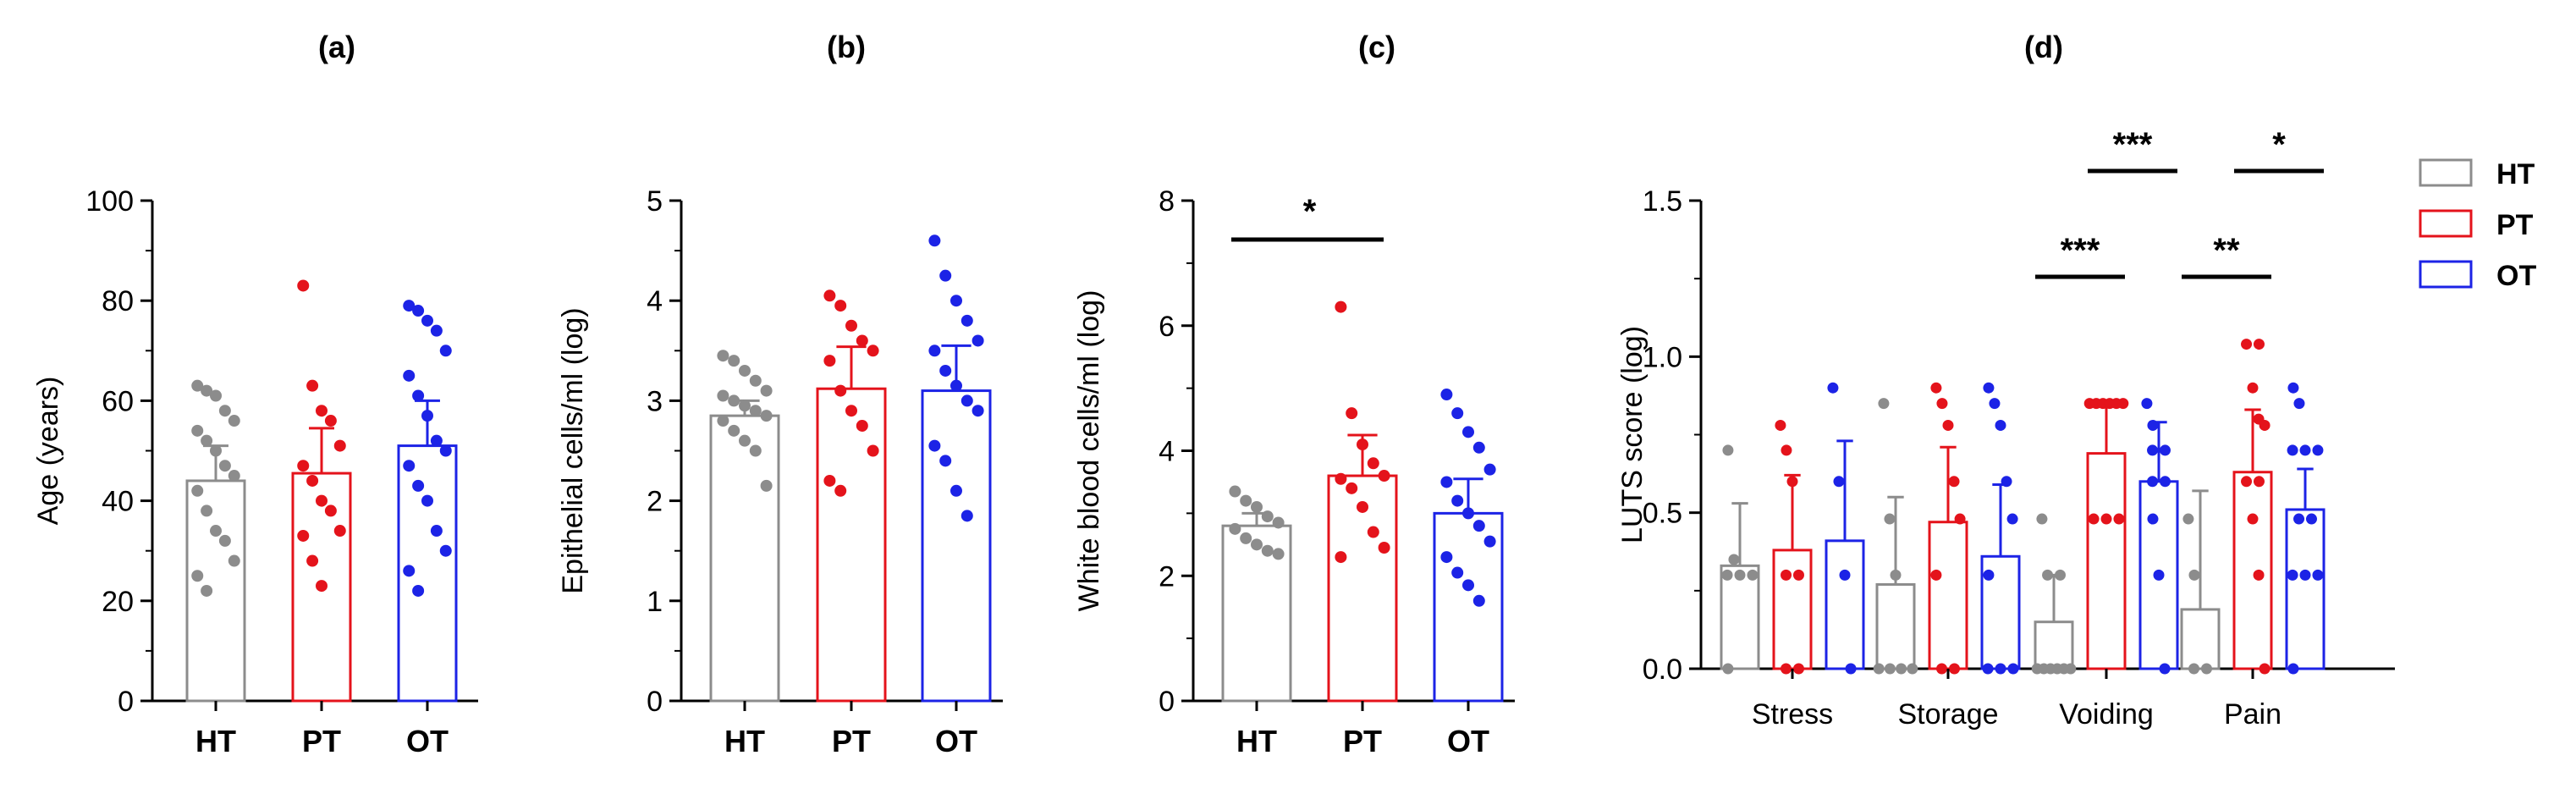 This screenshot has height=794, width=2576. I want to click on y-axis-title: LUTS score (log), so click(1632, 434).